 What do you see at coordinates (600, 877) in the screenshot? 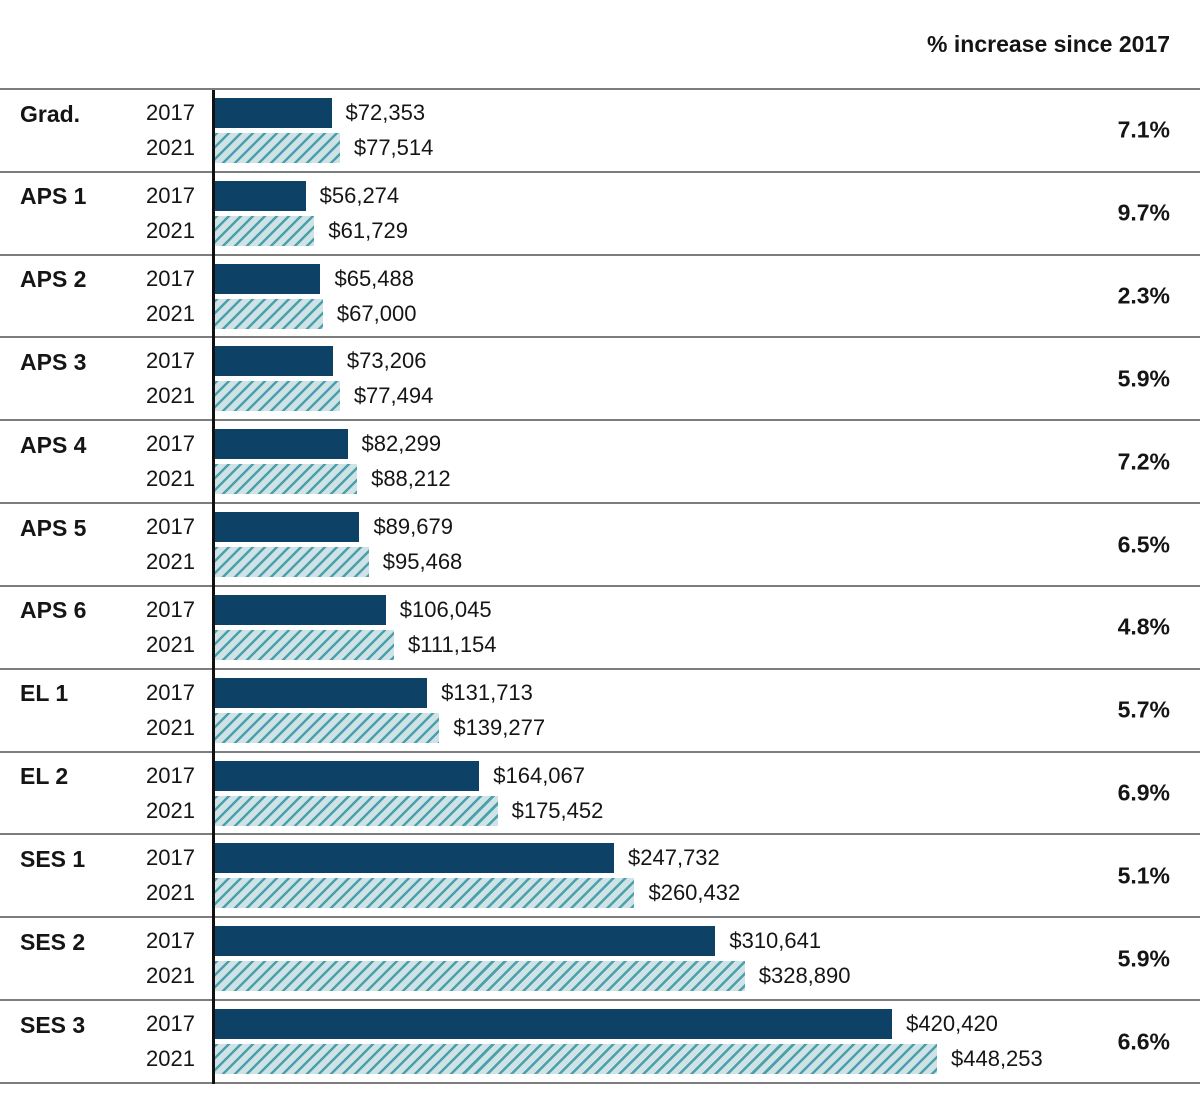
I see `category-row: SES 1 2017 $247,732 2021 $260,432 5.1%` at bounding box center [600, 877].